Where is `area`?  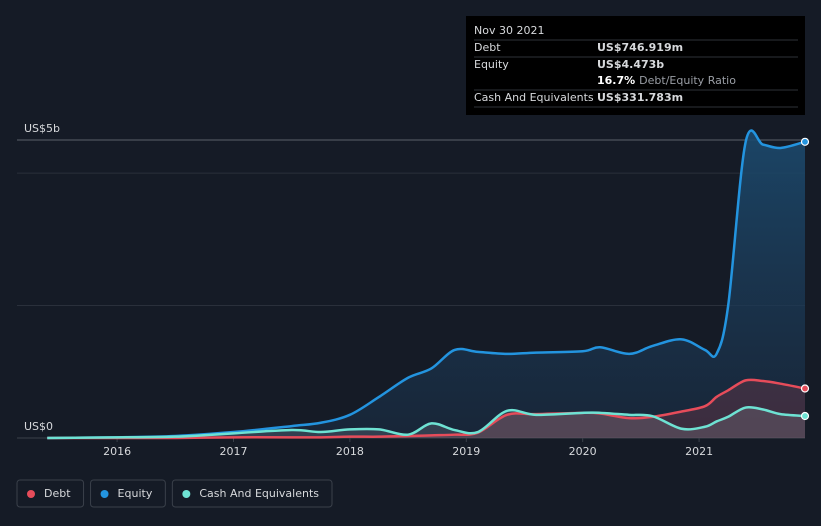
area is located at coordinates (426, 409).